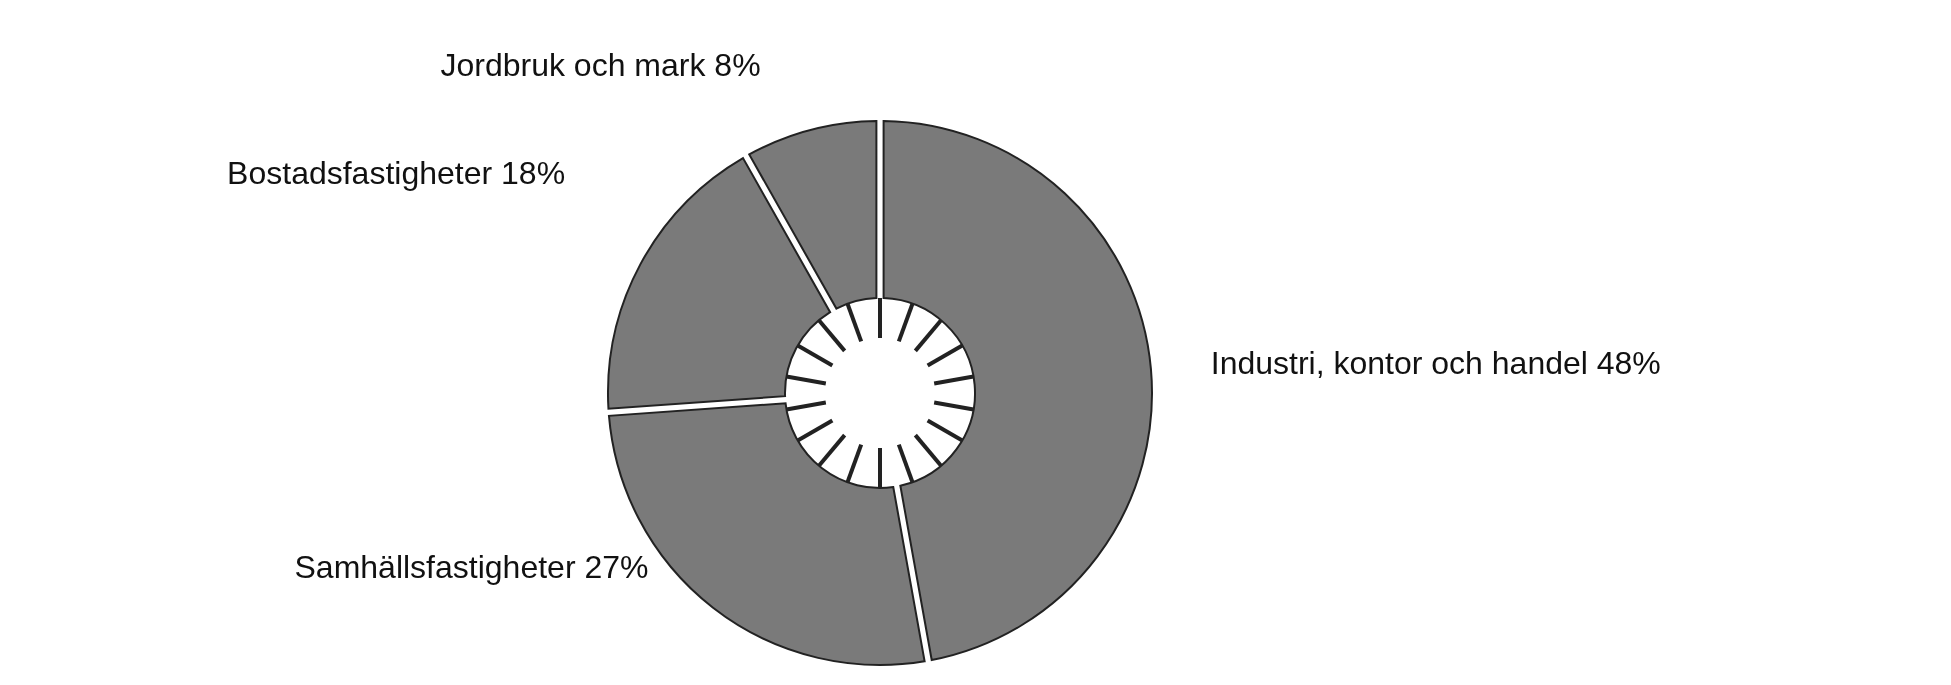 This screenshot has width=1951, height=685. What do you see at coordinates (1435, 362) in the screenshot?
I see `slice-label: Industri, kontor och handel 48%` at bounding box center [1435, 362].